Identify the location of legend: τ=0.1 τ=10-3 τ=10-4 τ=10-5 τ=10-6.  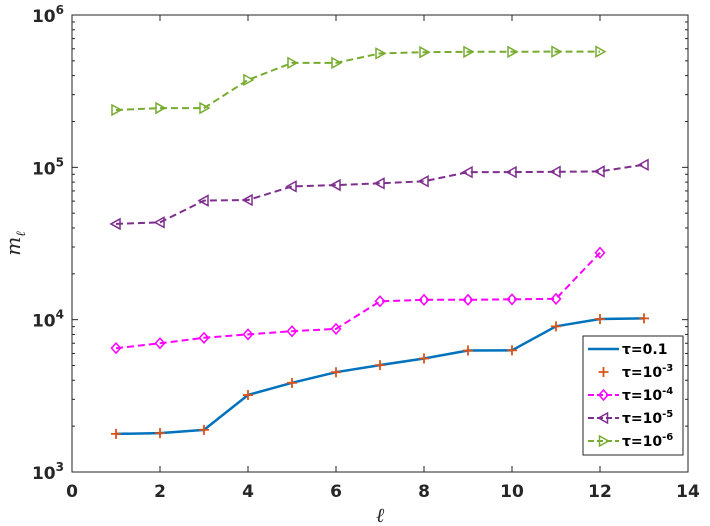
(633, 395).